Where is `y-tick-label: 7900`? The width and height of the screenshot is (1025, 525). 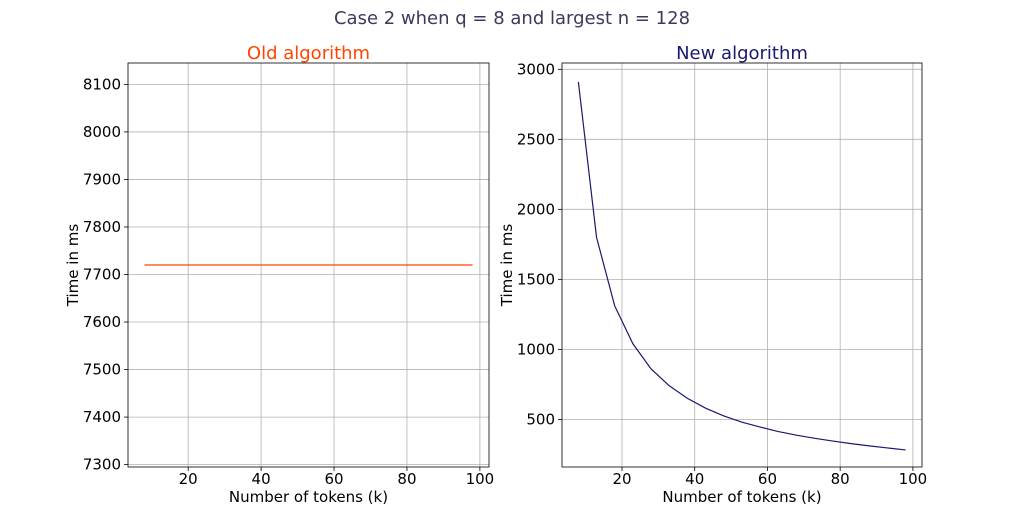 y-tick-label: 7900 is located at coordinates (102, 179).